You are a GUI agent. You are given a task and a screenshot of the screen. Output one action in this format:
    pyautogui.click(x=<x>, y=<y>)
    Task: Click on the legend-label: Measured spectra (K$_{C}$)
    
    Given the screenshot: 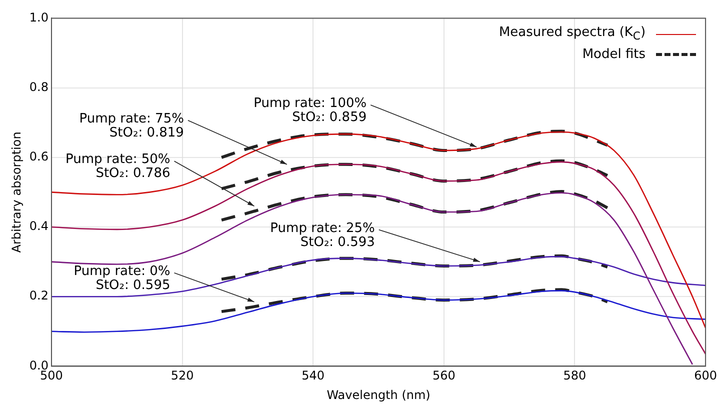 What is the action you would take?
    pyautogui.click(x=572, y=34)
    